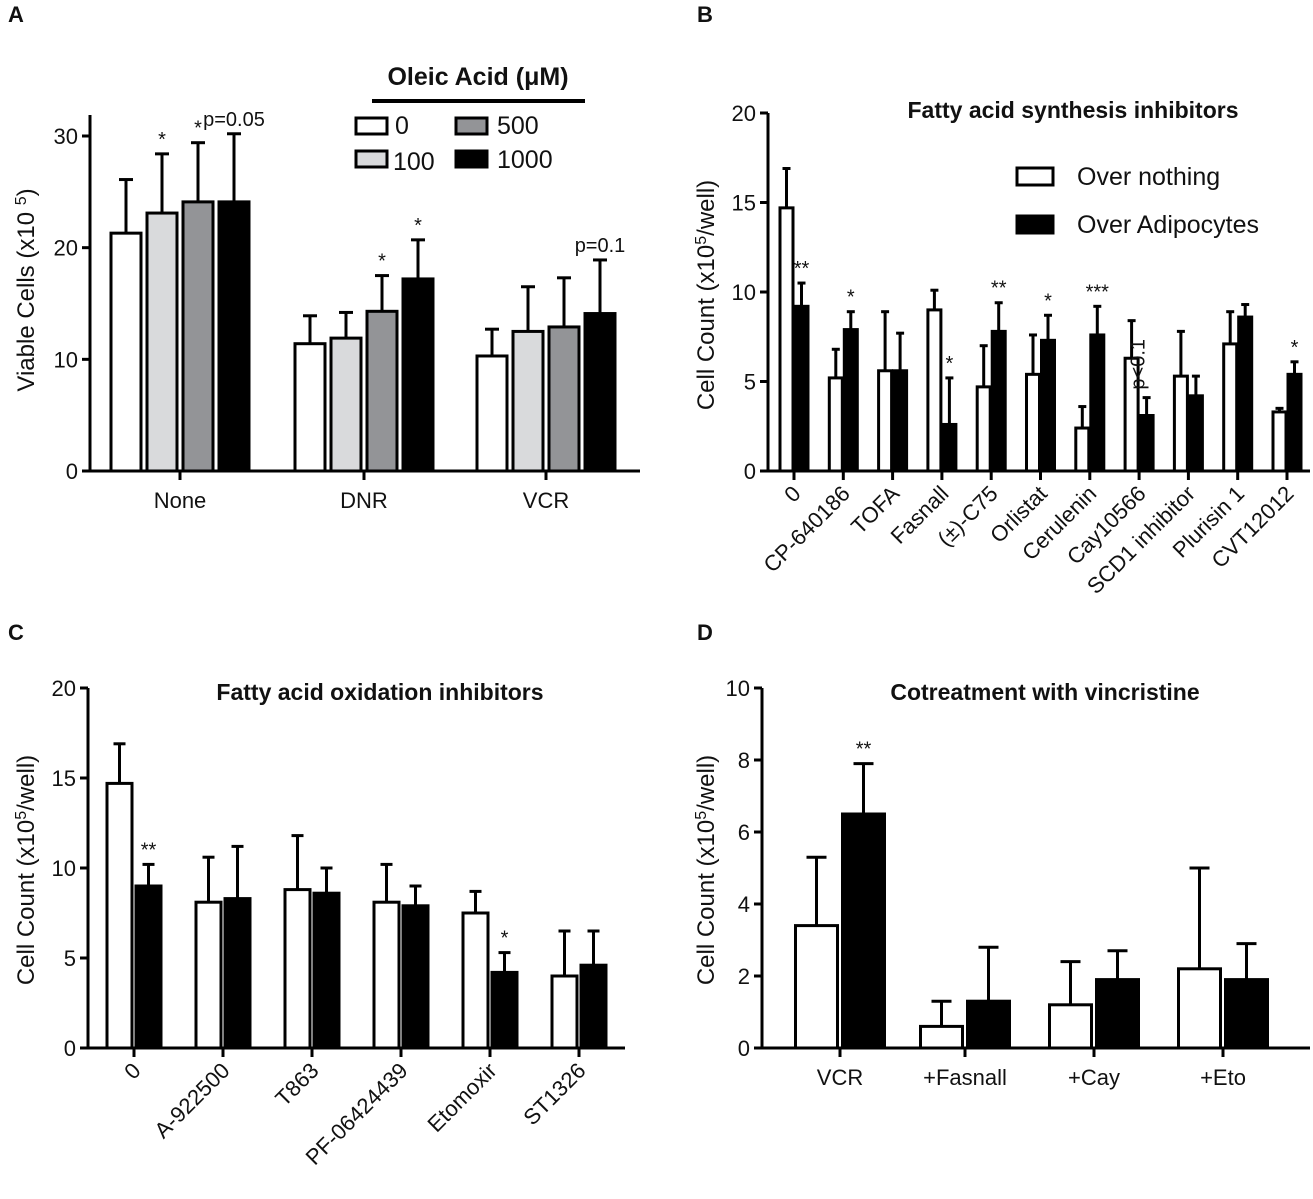 The height and width of the screenshot is (1199, 1313). Describe the element at coordinates (518, 126) in the screenshot. I see `legend-label: 500` at that location.